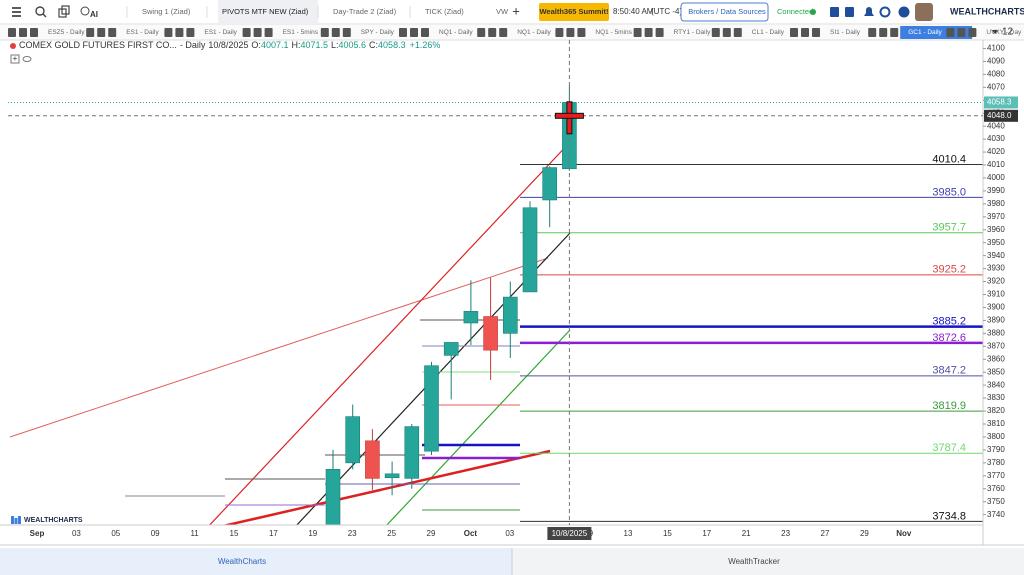  What do you see at coordinates (995, 32) in the screenshot?
I see `overflow-caret` at bounding box center [995, 32].